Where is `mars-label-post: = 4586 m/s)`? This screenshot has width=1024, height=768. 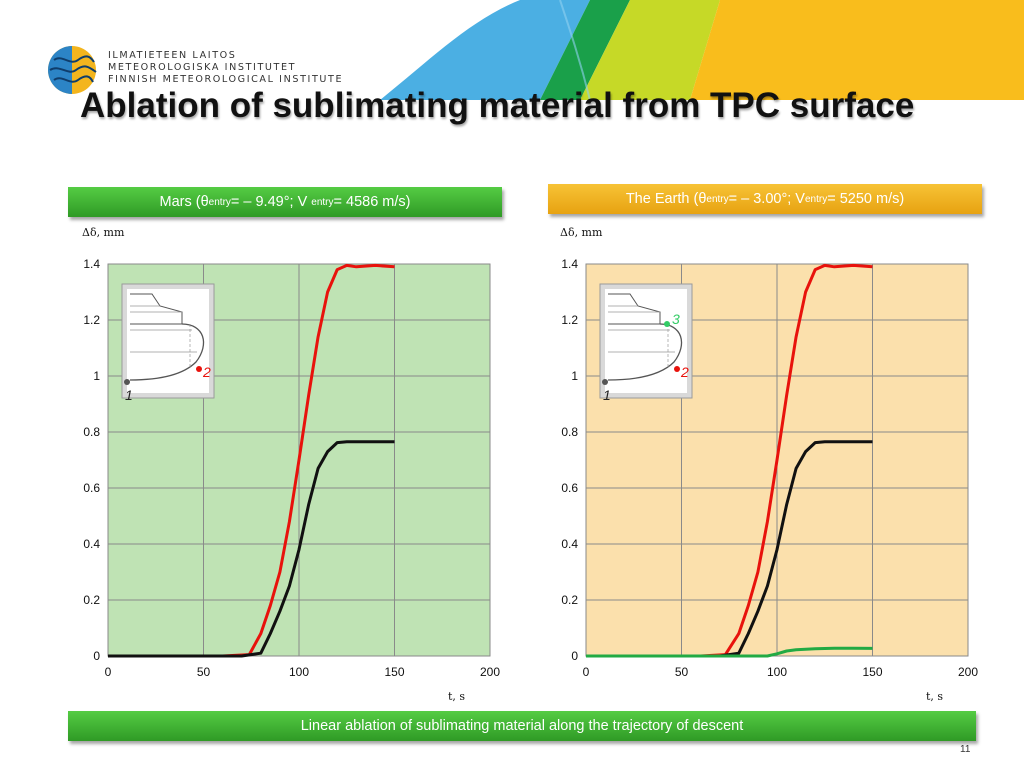 mars-label-post: = 4586 m/s) is located at coordinates (372, 202).